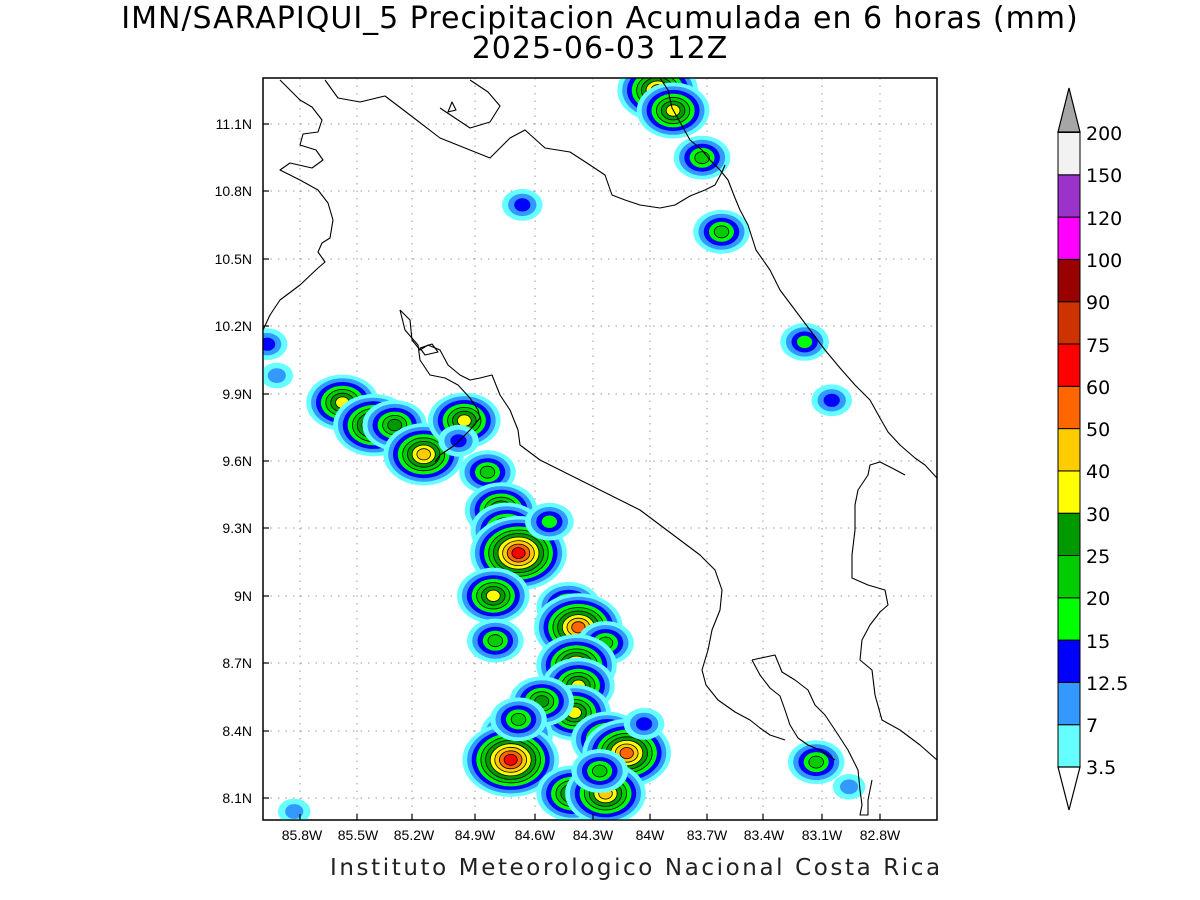 Image resolution: width=1200 pixels, height=900 pixels. I want to click on caribbean-coast, so click(798, 278).